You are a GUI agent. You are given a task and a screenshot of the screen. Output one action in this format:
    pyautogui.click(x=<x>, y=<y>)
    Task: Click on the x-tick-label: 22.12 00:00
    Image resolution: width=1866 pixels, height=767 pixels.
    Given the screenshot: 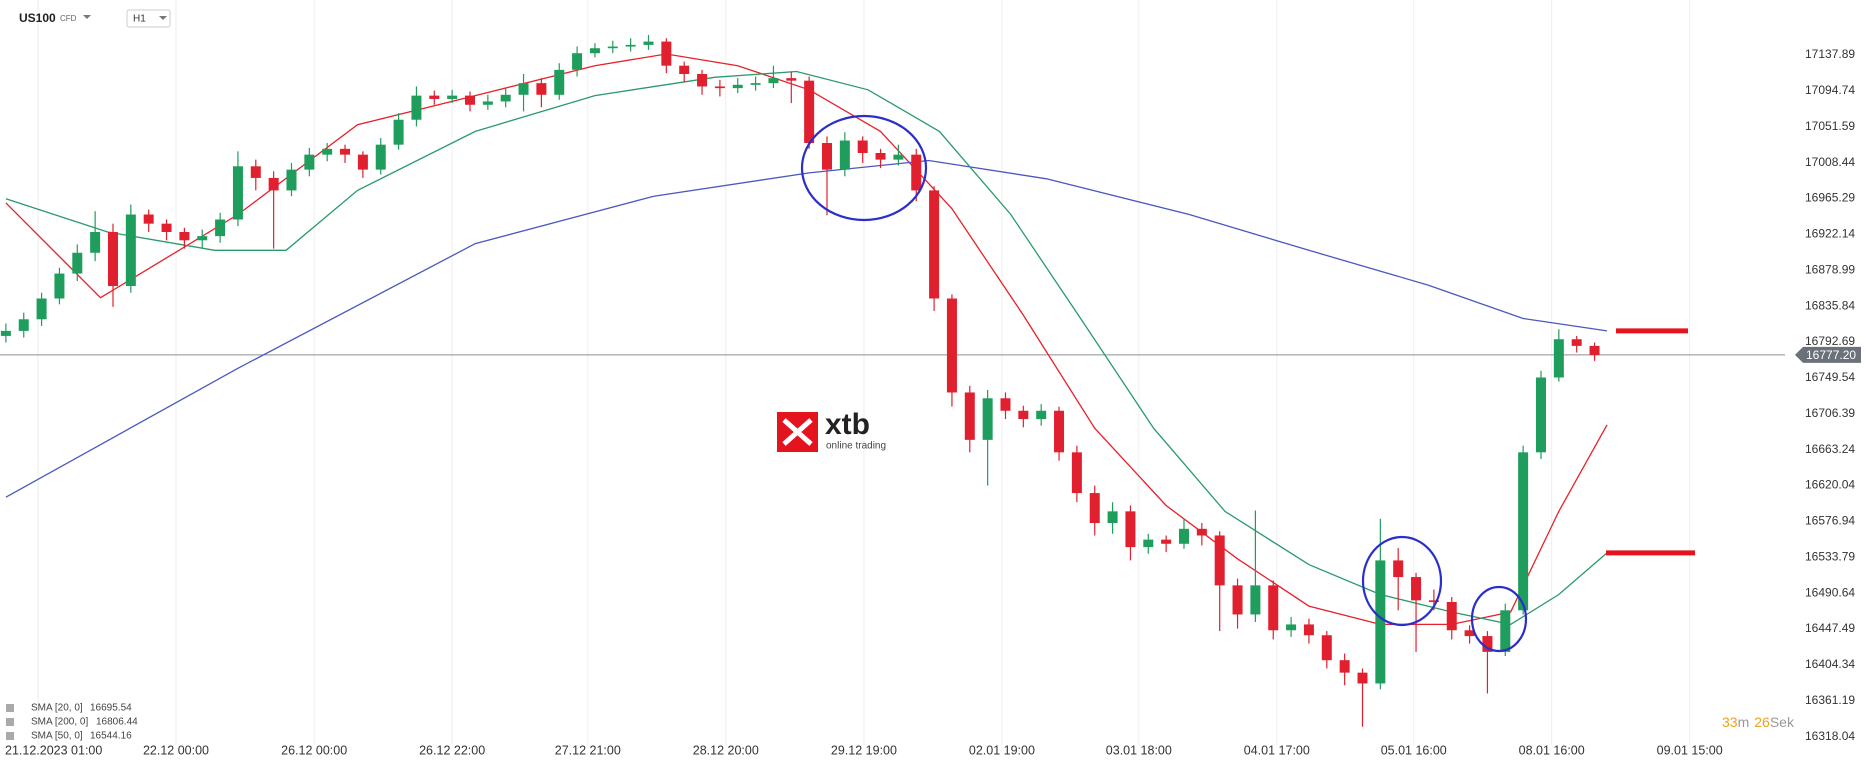 What is the action you would take?
    pyautogui.click(x=176, y=750)
    